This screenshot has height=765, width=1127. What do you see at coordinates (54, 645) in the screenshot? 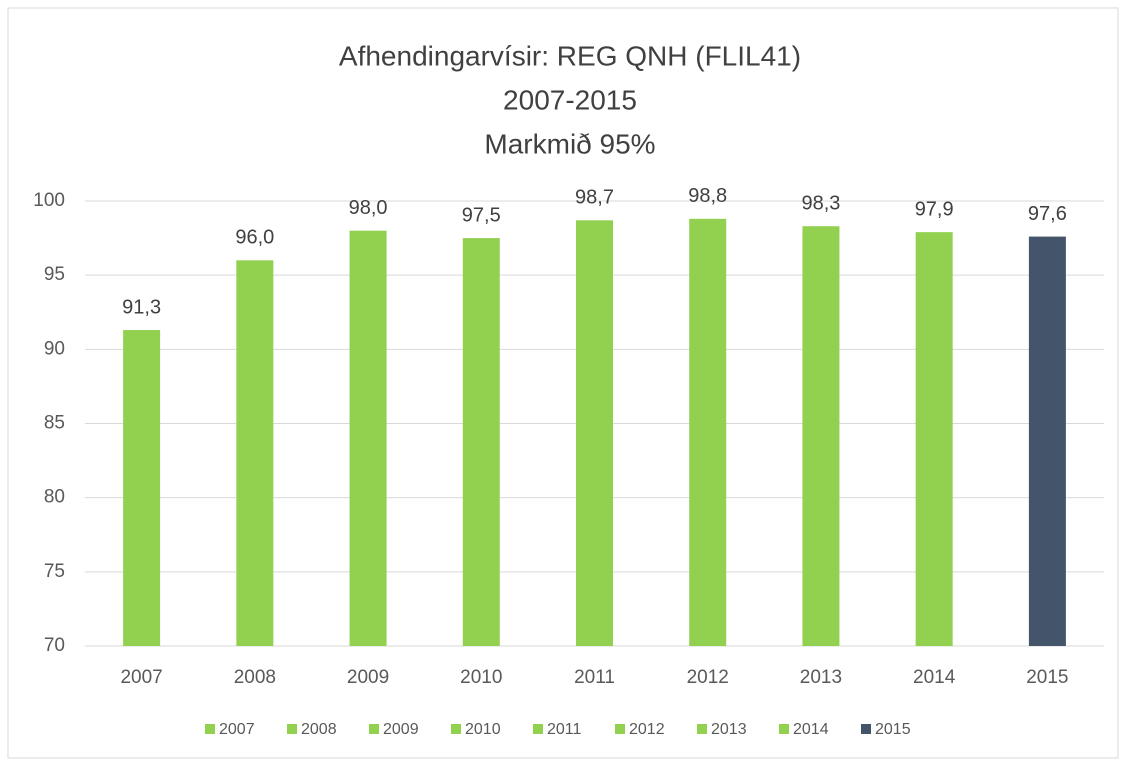
I see `y-tick-label: 70` at bounding box center [54, 645].